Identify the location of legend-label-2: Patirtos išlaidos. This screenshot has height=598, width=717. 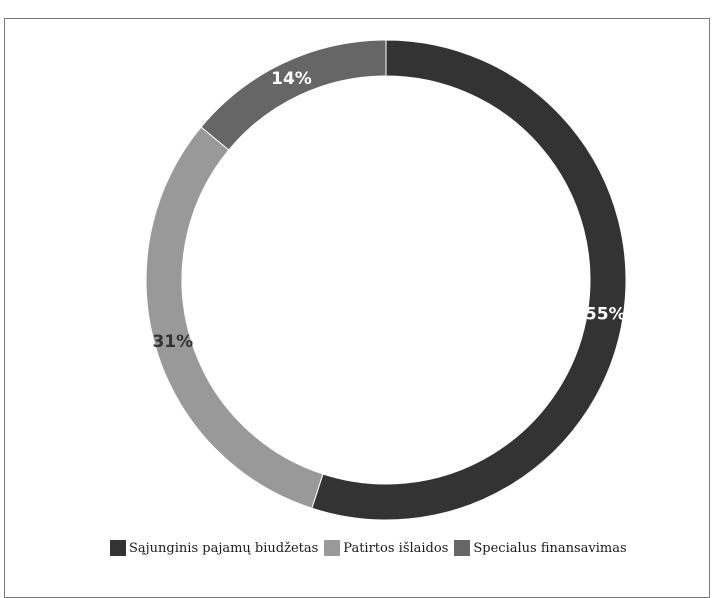
(396, 548).